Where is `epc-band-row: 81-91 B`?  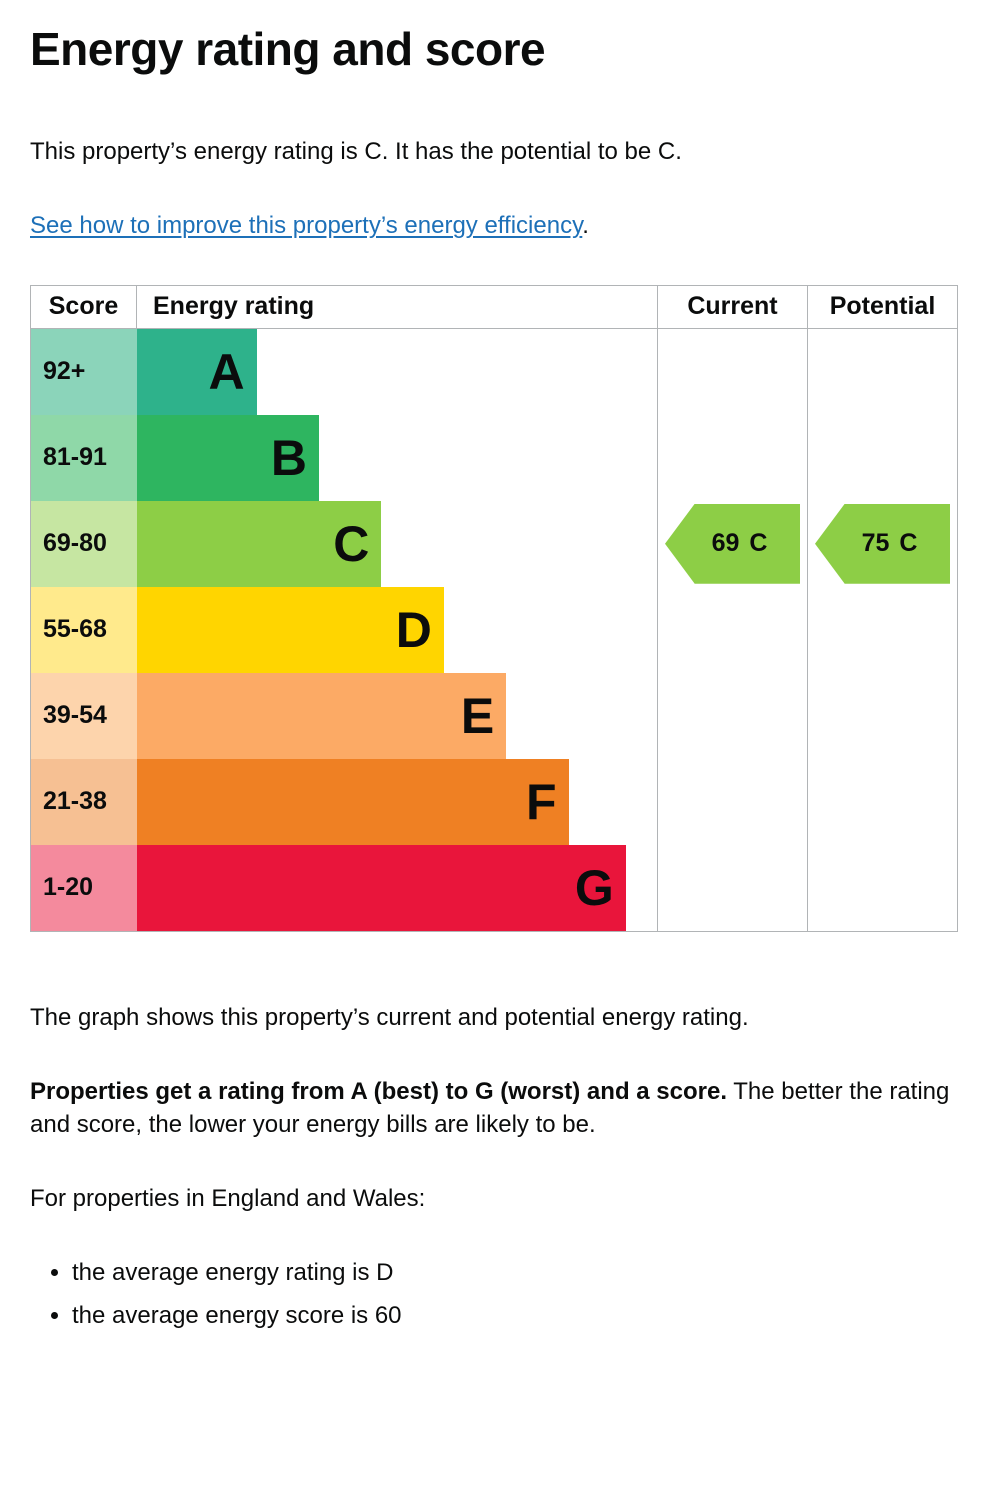 epc-band-row: 81-91 B is located at coordinates (344, 457).